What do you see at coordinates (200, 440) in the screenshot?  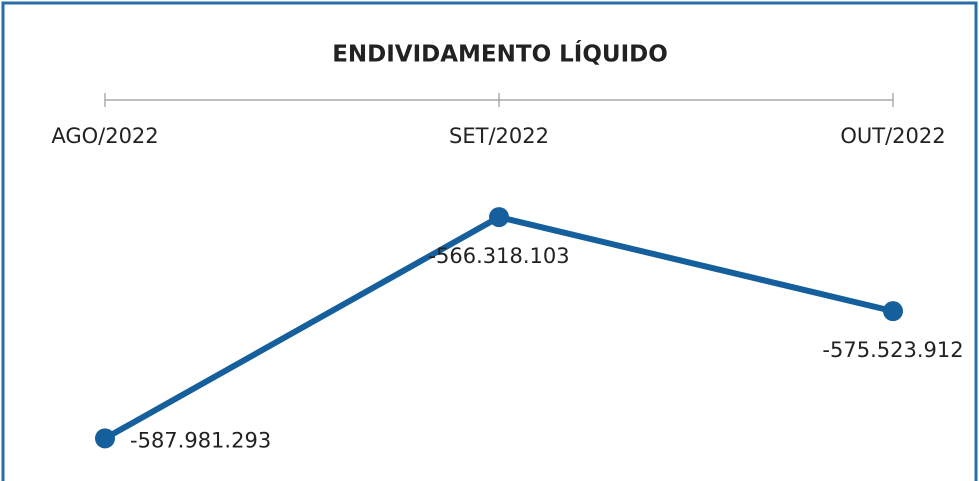 I see `data-label: -587.981.293` at bounding box center [200, 440].